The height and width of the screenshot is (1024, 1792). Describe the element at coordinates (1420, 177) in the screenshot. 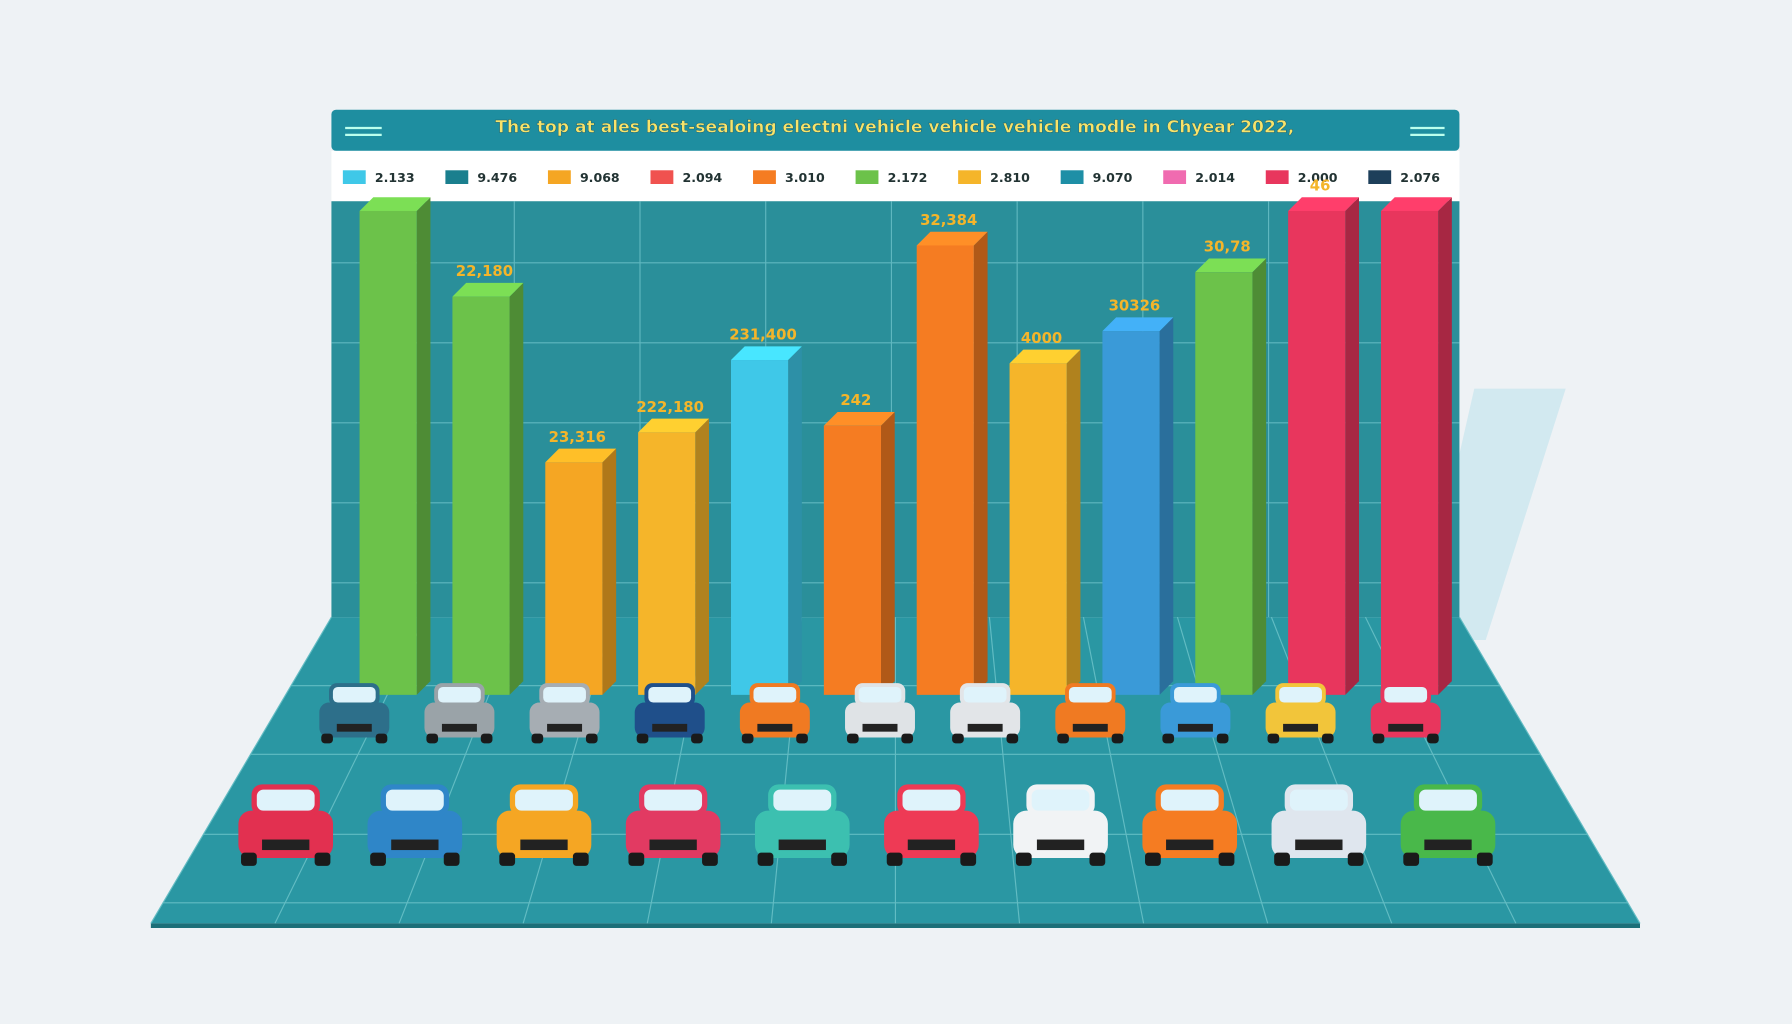

I see `legend-label: 2.076` at that location.